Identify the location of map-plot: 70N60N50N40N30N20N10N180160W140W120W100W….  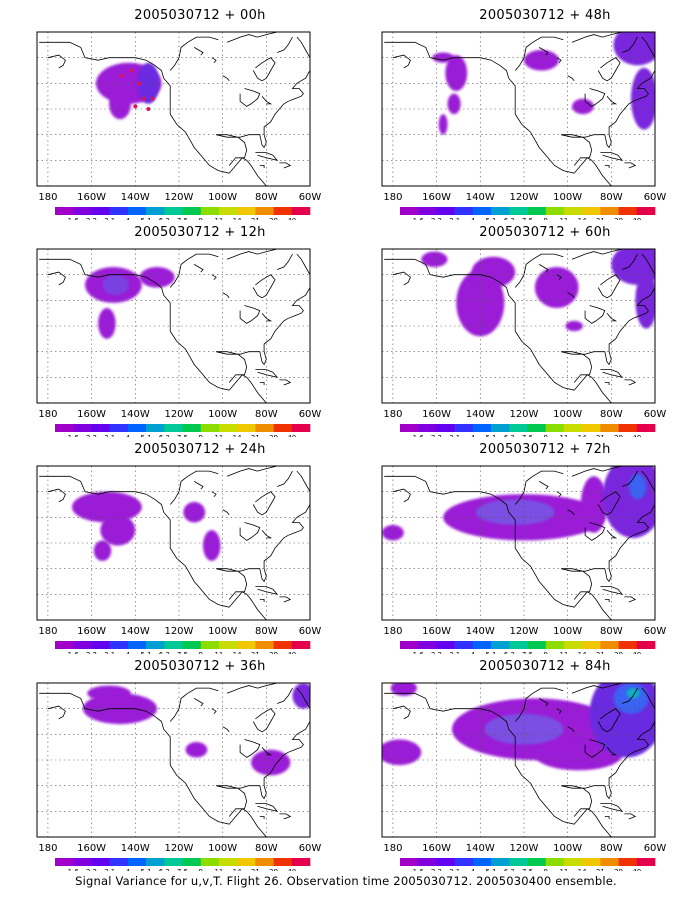
(523, 125).